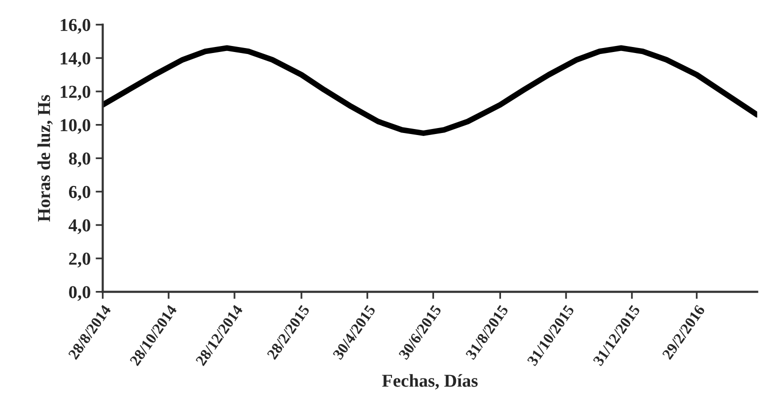  Describe the element at coordinates (45, 158) in the screenshot. I see `y-axis-title: Horas de luz, Hs` at that location.